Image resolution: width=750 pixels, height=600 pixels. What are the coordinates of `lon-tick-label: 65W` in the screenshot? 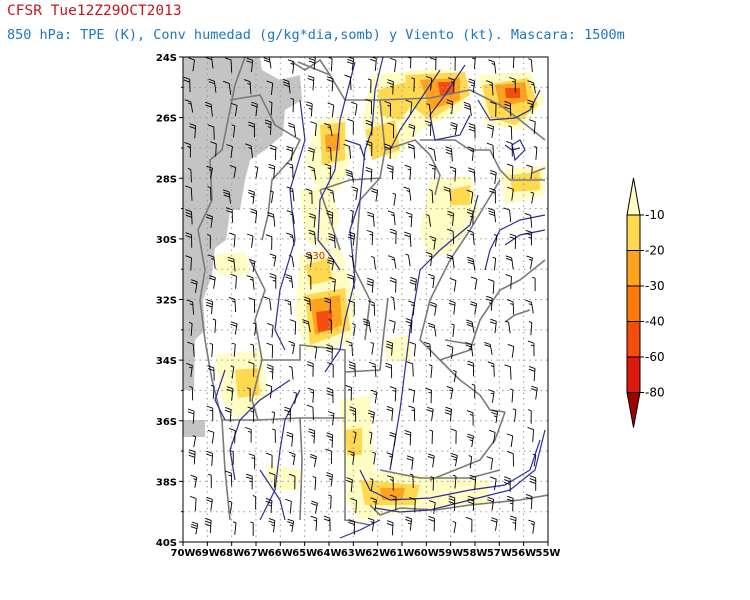 It's located at (304, 553).